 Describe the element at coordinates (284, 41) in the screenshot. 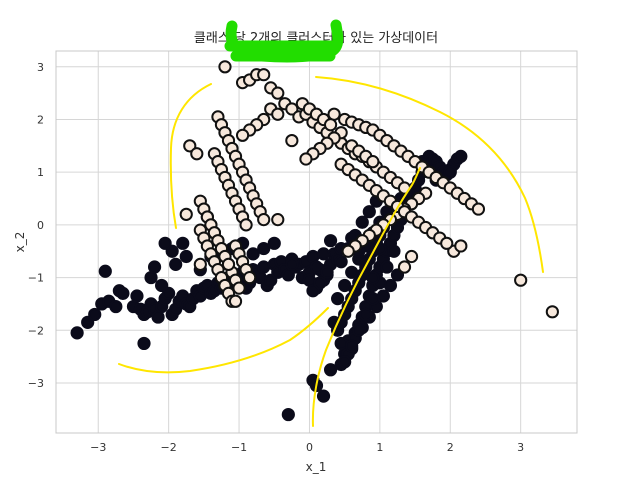

I see `annotation-green-mark` at that location.